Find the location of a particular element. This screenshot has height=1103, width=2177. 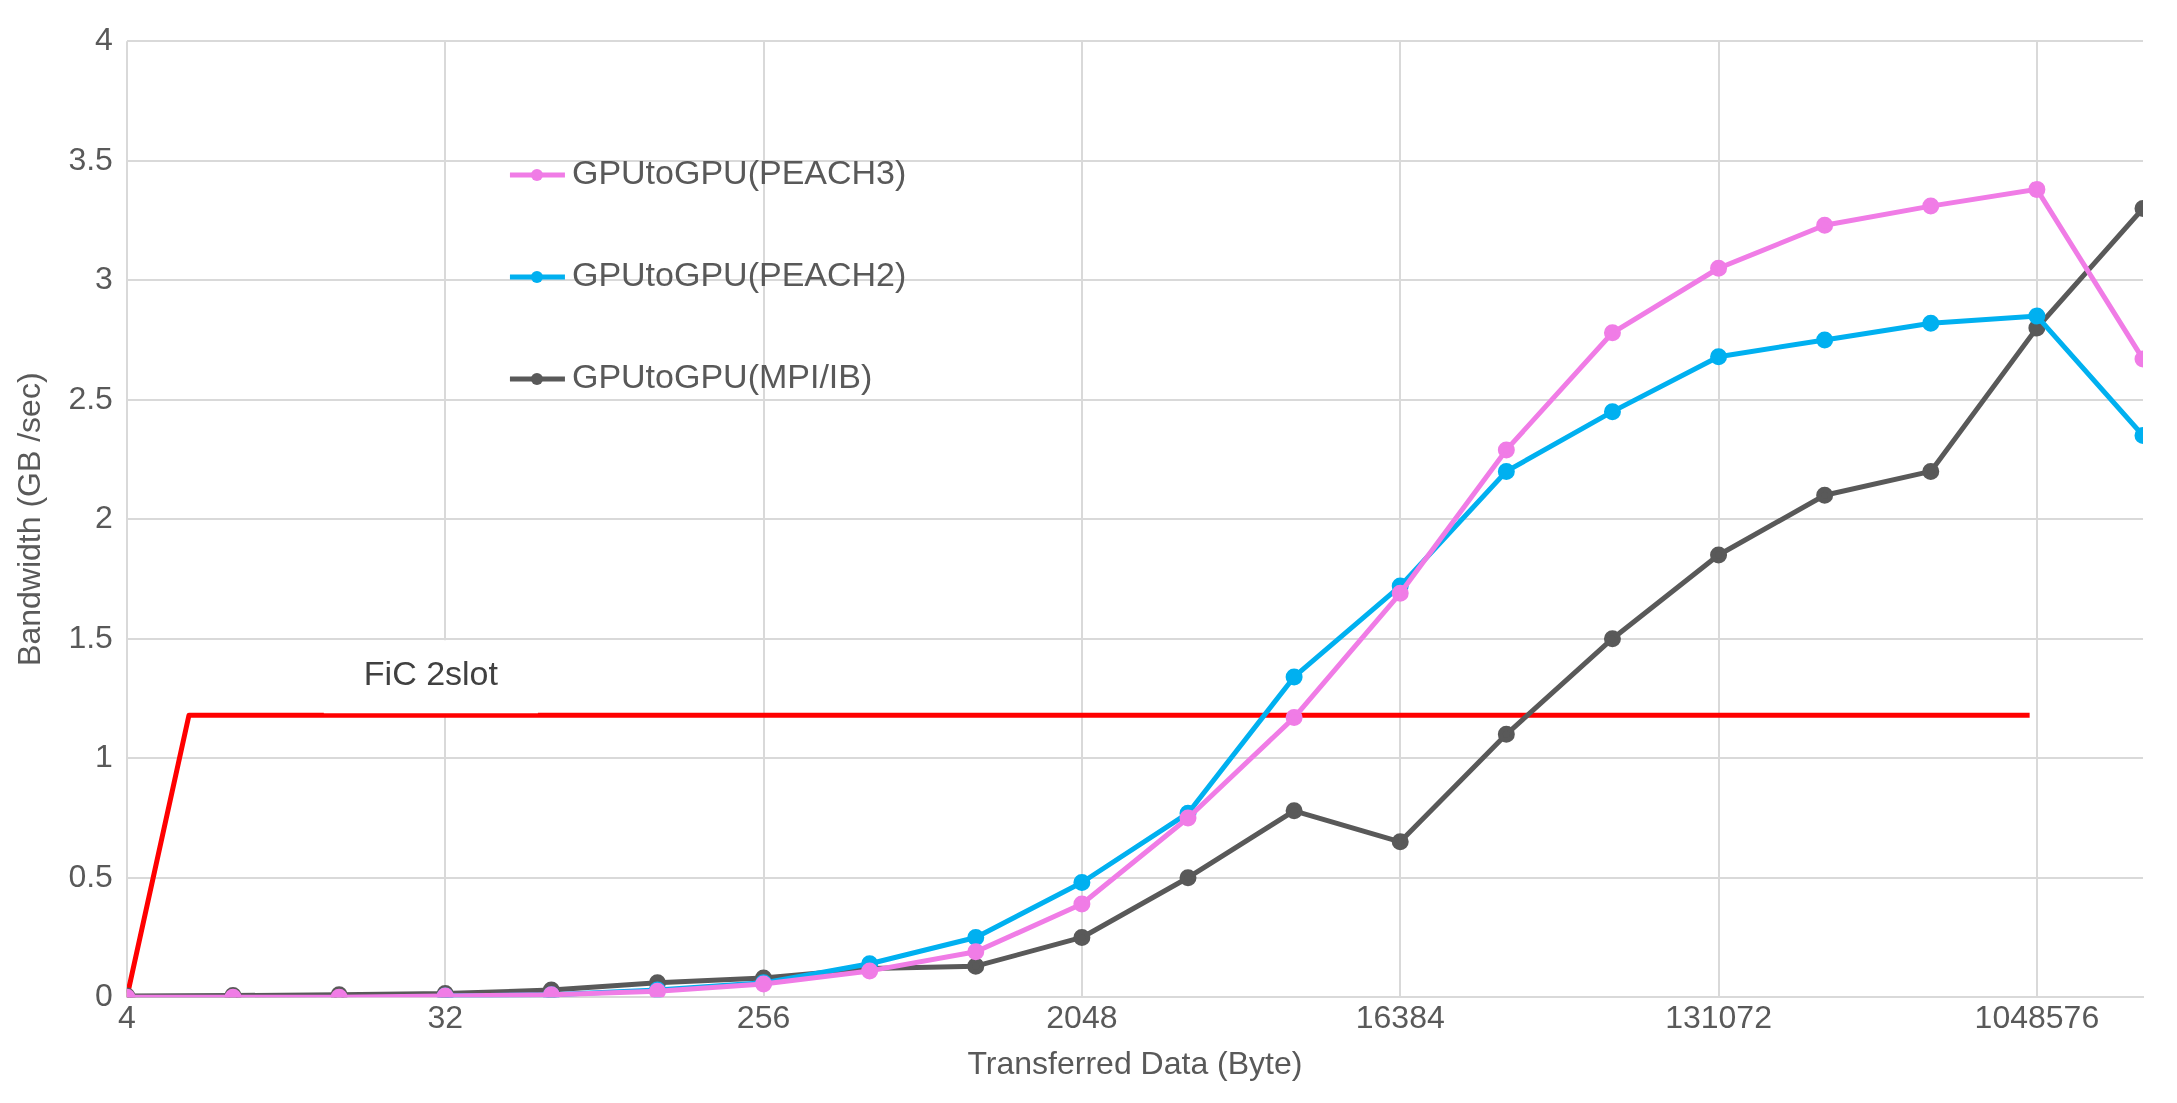

x-tick-label: 256 is located at coordinates (763, 1017).